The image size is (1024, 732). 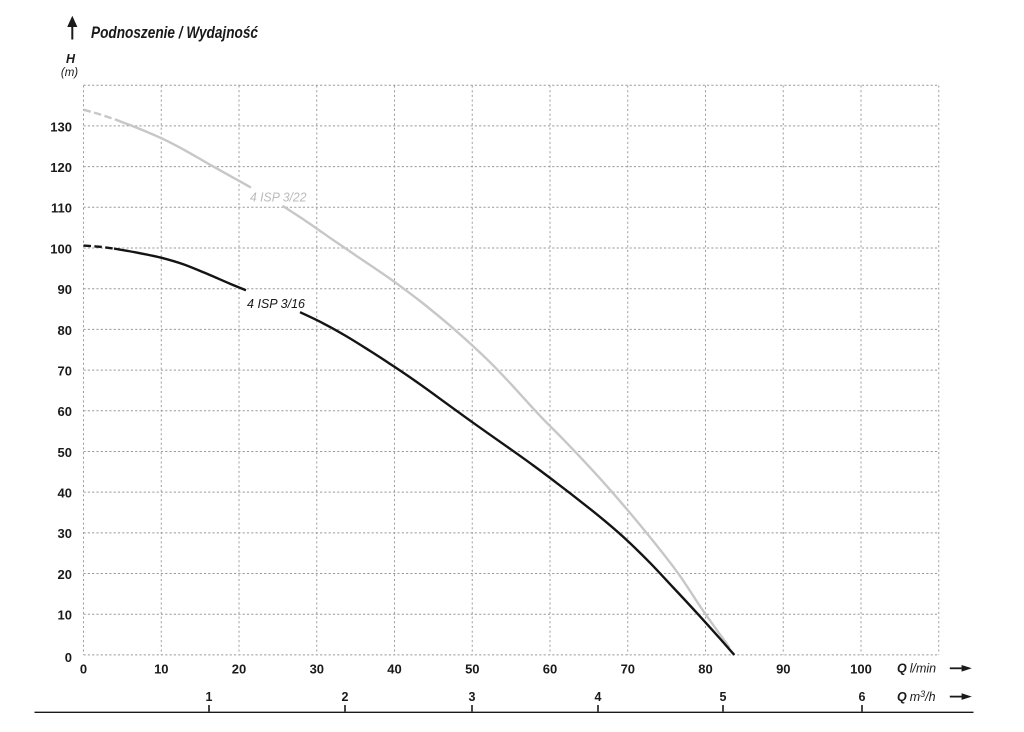 I want to click on svg-text: 1, so click(x=209, y=697).